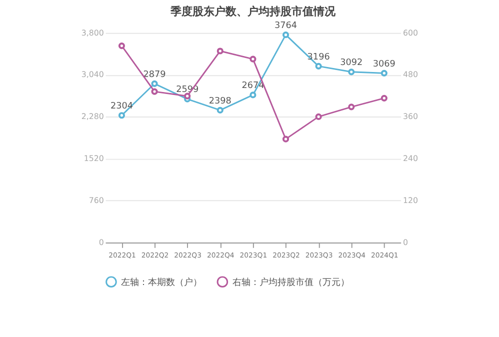 The image size is (499, 337). What do you see at coordinates (410, 117) in the screenshot?
I see `y2-tick-label: 360` at bounding box center [410, 117].